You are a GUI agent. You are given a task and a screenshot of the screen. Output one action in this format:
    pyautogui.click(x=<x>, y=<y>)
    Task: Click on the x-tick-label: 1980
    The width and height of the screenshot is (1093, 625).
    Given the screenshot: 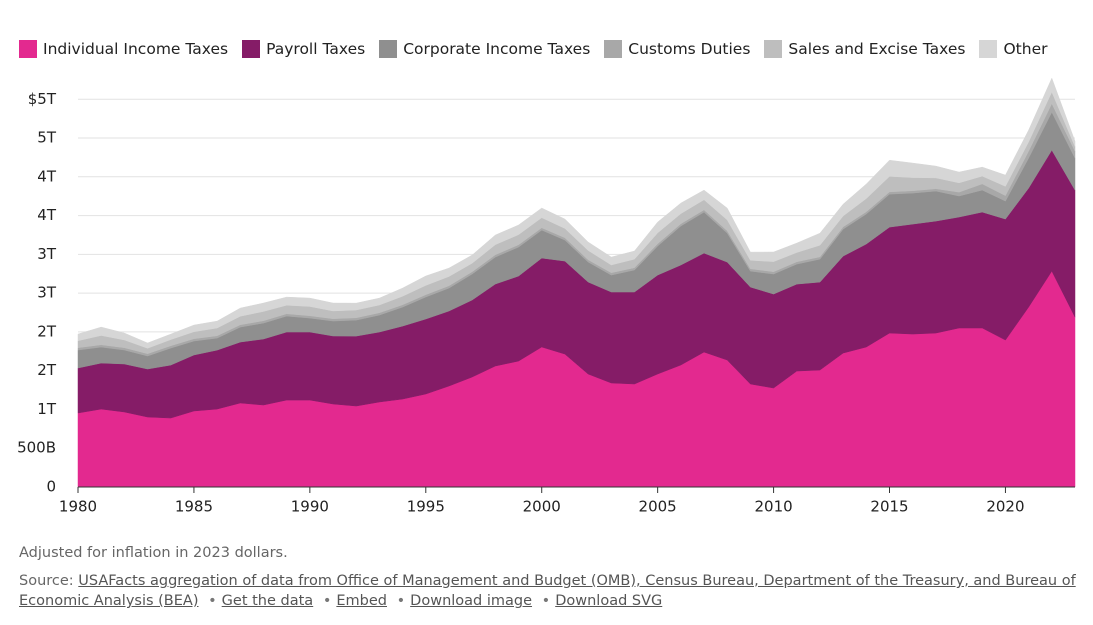 What is the action you would take?
    pyautogui.click(x=78, y=507)
    